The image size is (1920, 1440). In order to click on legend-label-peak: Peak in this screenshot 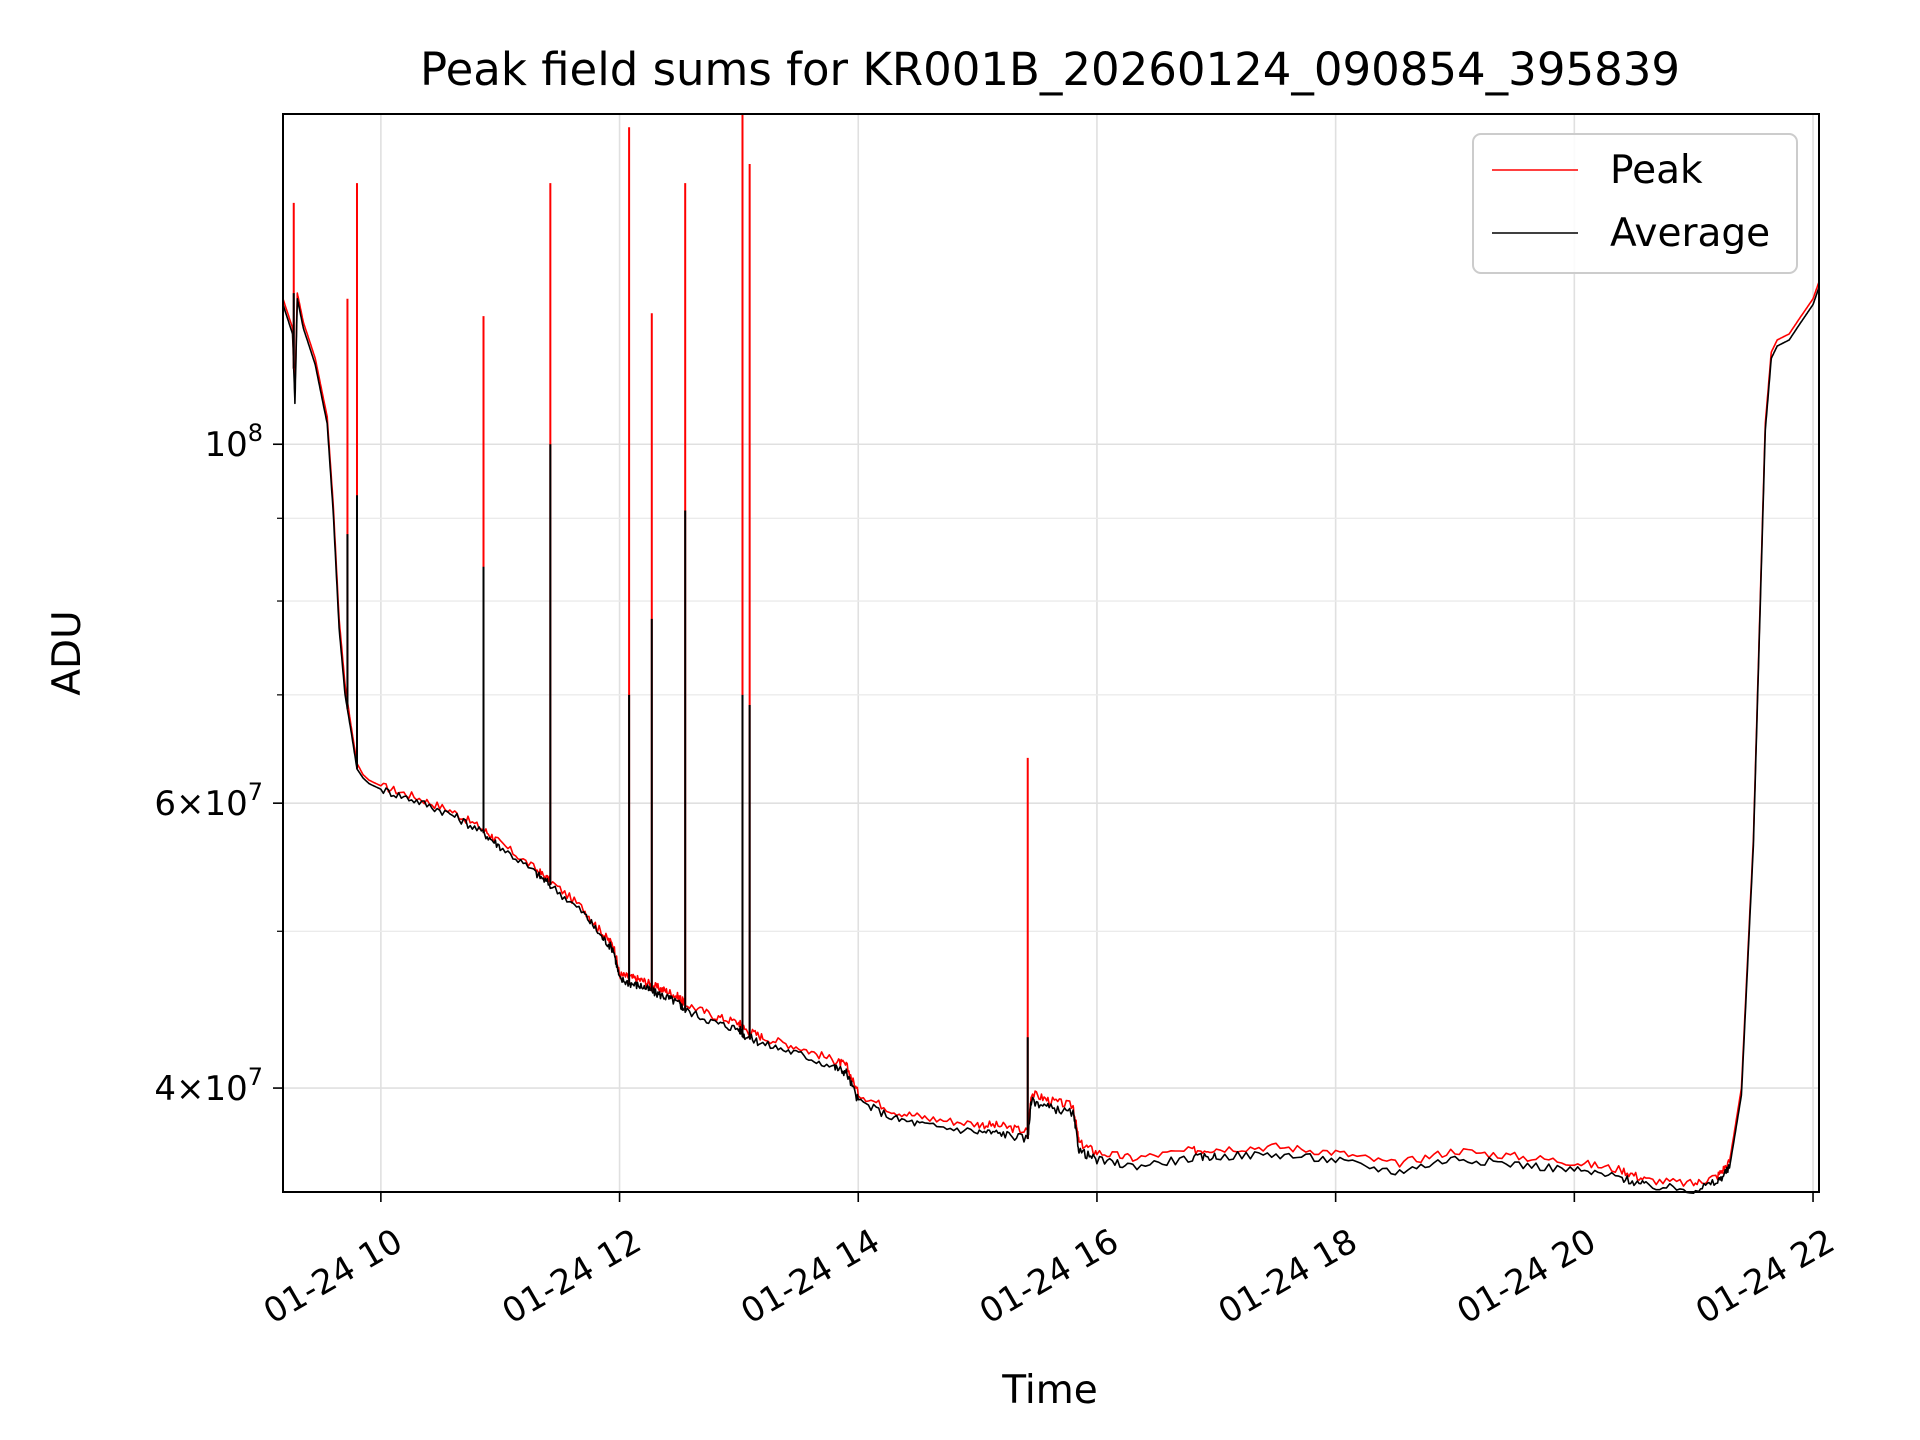, I will do `click(1656, 170)`.